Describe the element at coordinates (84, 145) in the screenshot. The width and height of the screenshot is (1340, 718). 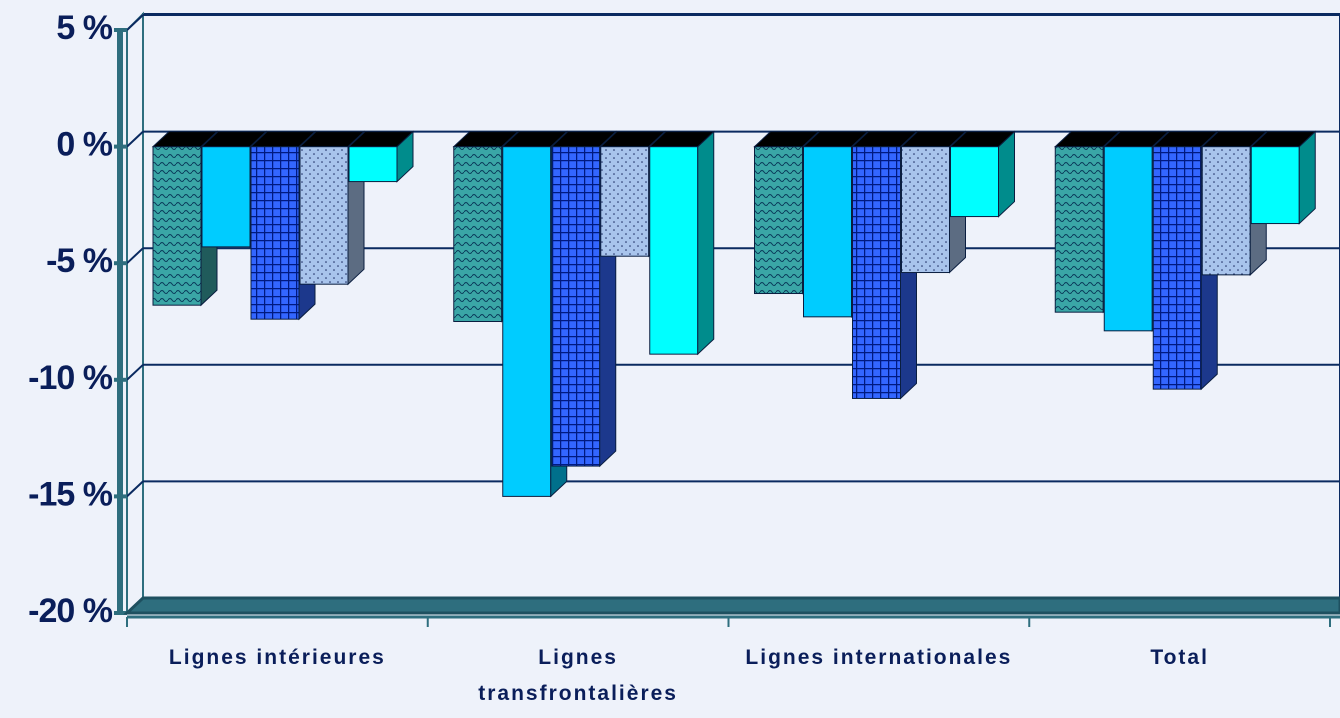
I see `y-tick-label: 0 %` at that location.